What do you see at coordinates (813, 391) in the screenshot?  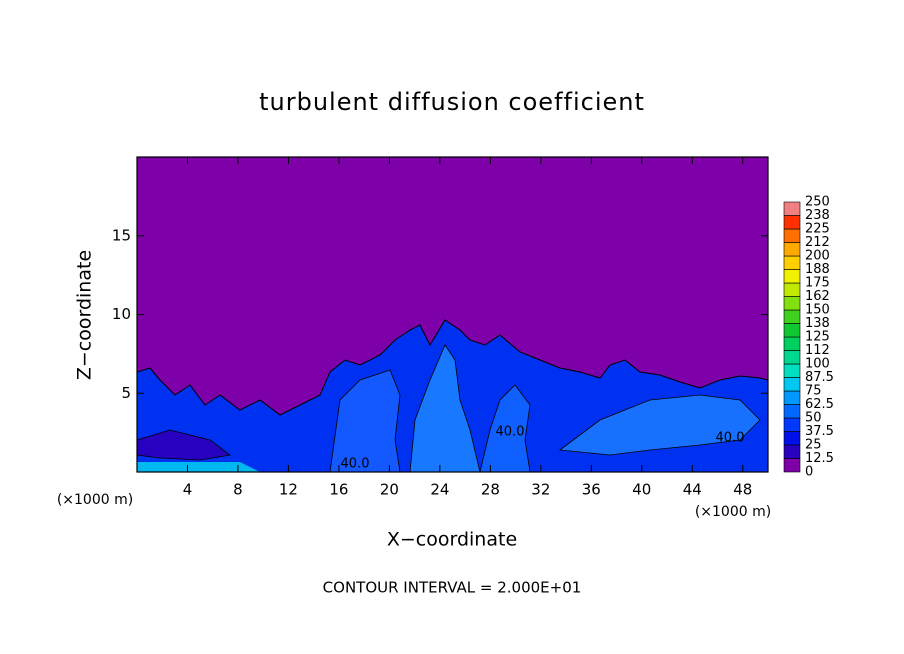 I see `colorbar-label: 75` at bounding box center [813, 391].